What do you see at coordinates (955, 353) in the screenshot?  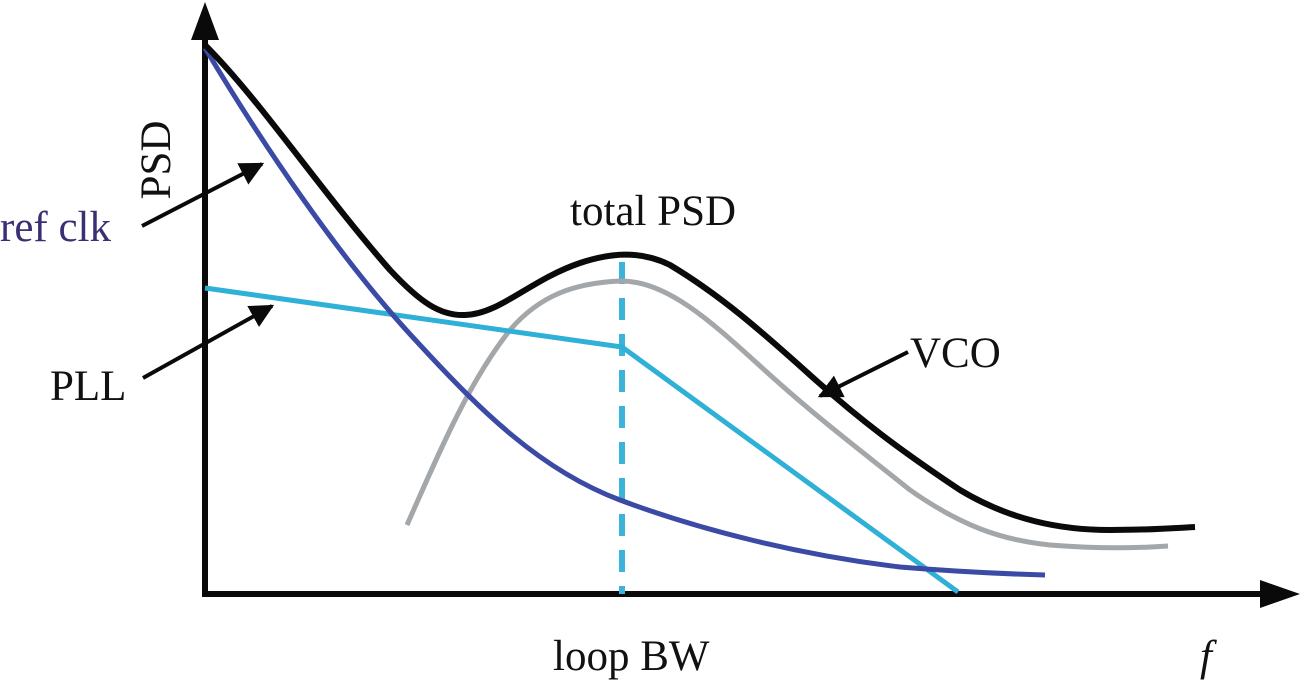 I see `vco-label: VCO` at bounding box center [955, 353].